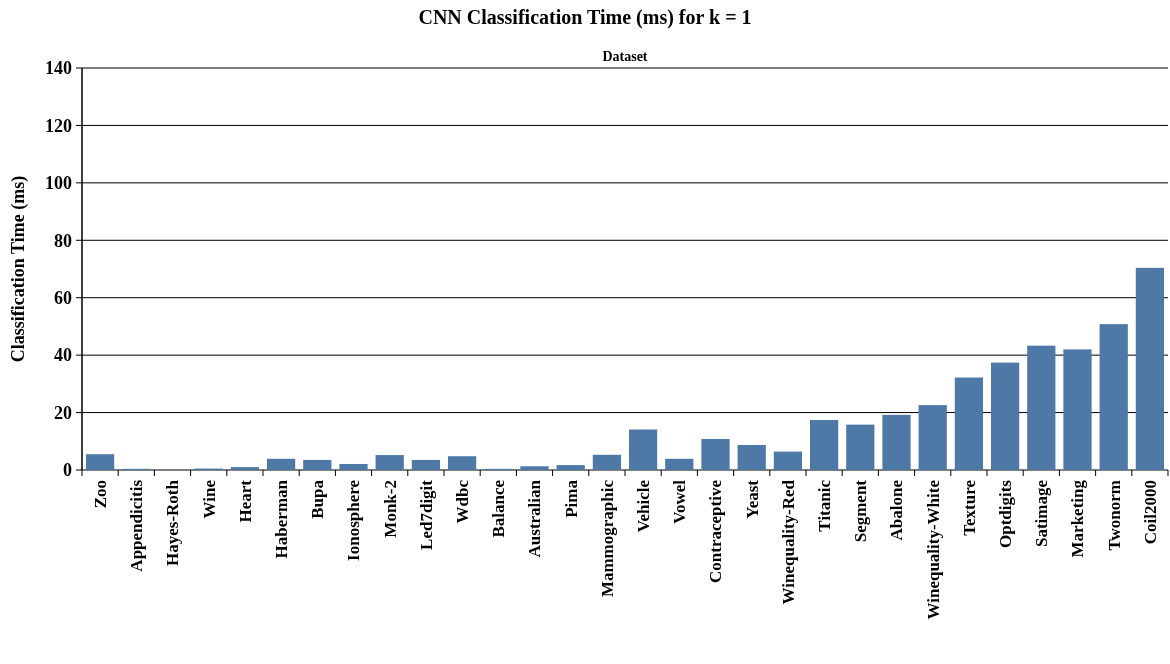  I want to click on x-tick-label: Abalone, so click(897, 510).